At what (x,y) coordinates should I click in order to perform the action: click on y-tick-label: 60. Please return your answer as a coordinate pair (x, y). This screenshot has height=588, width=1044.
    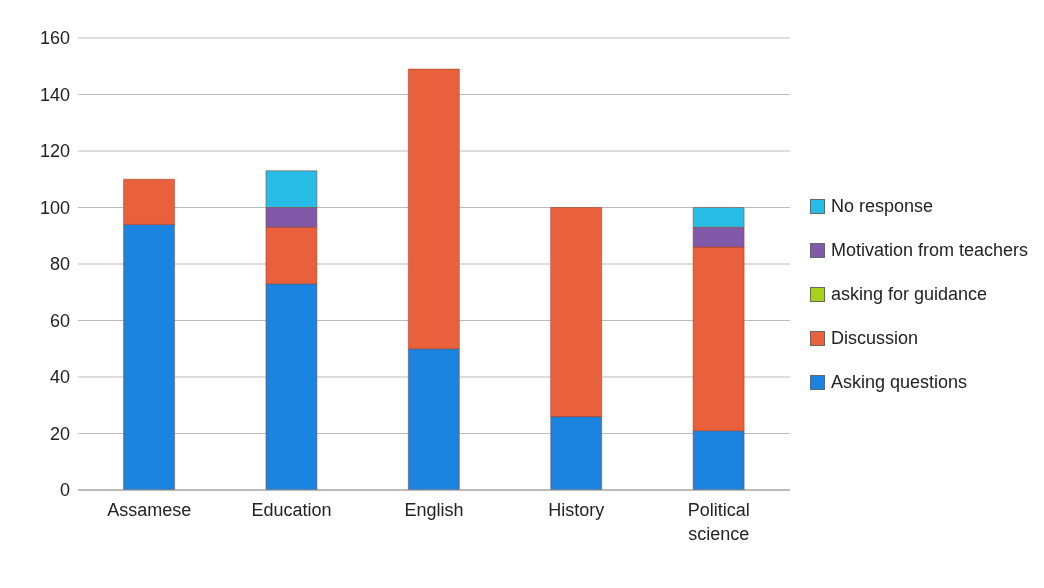
    Looking at the image, I should click on (59, 320).